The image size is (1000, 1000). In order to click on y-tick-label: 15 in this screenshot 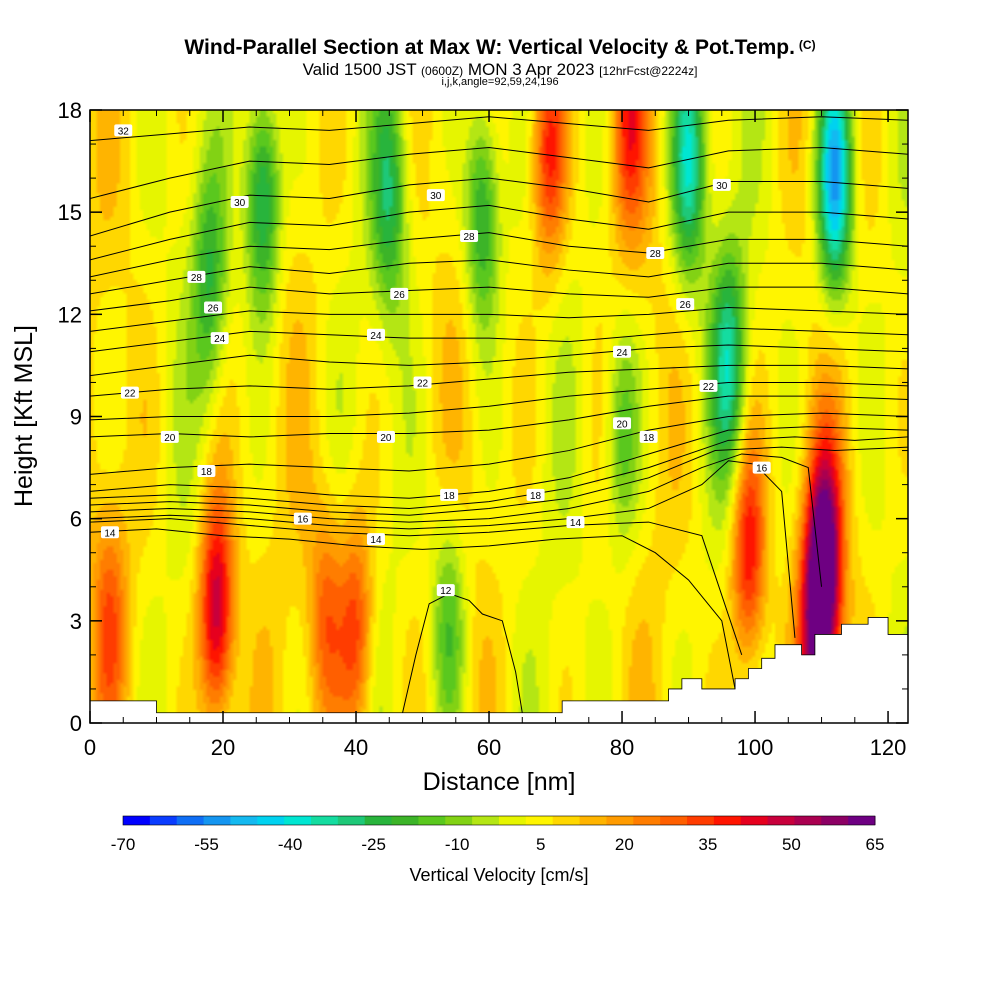, I will do `click(70, 212)`.